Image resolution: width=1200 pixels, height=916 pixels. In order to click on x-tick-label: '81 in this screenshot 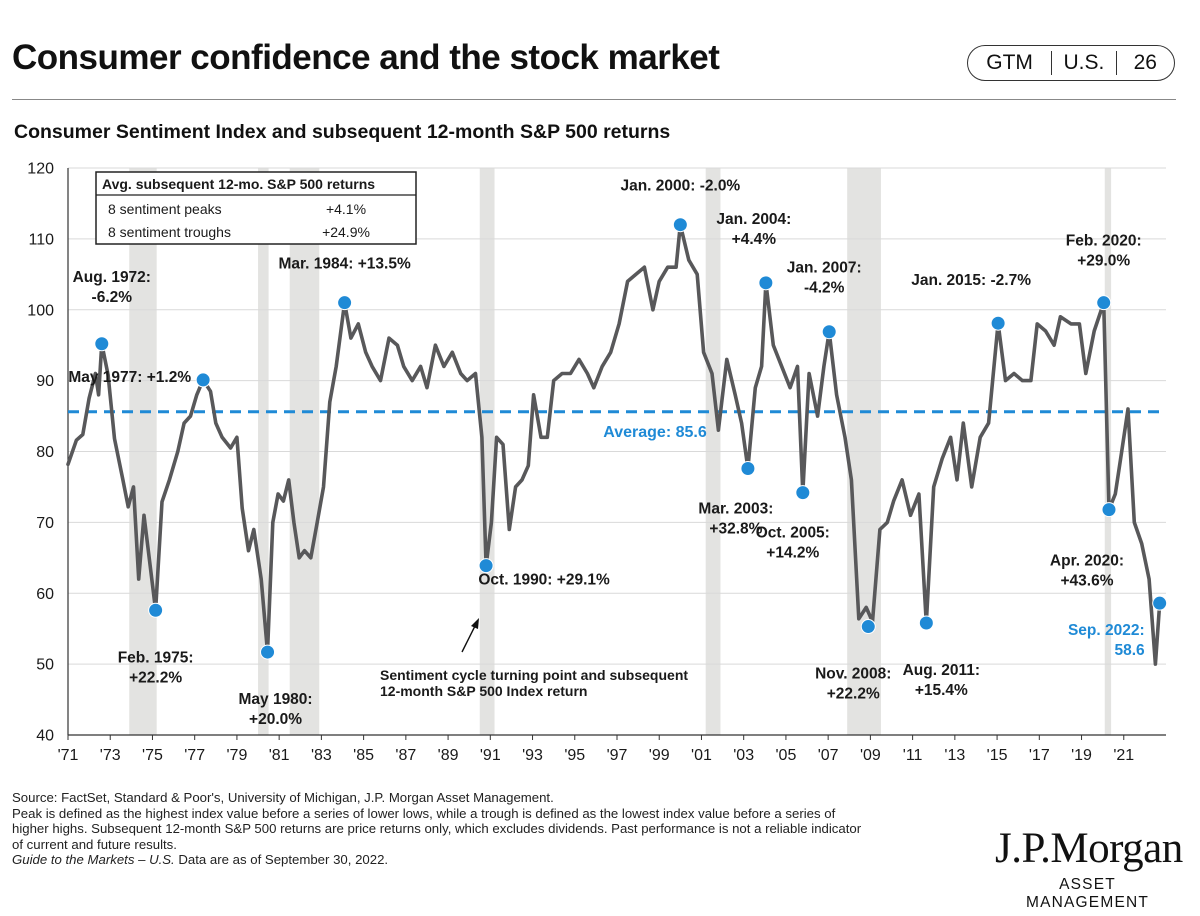, I will do `click(279, 755)`.